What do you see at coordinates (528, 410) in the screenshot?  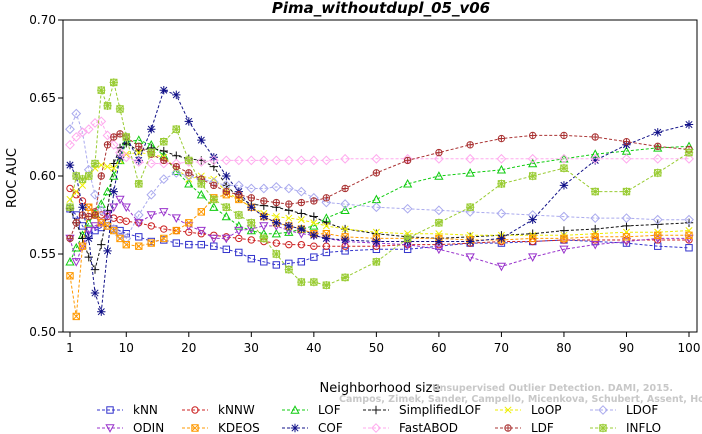 I see `legend-item: LoOP` at bounding box center [528, 410].